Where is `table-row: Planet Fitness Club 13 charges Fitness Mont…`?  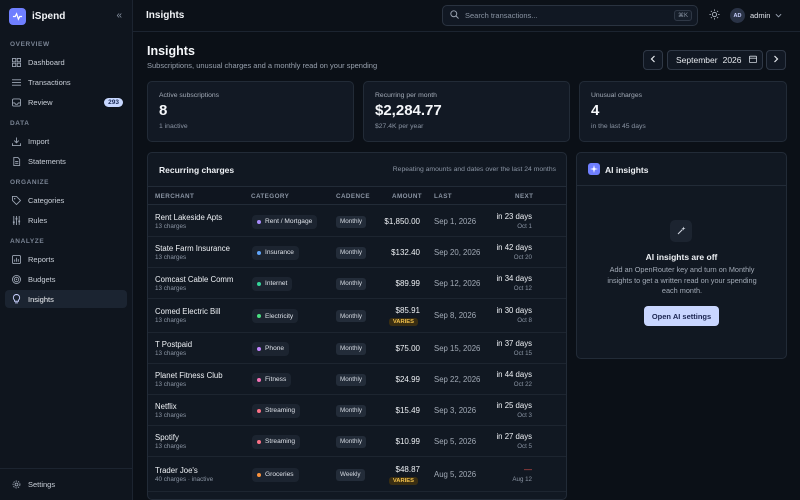 table-row: Planet Fitness Club 13 charges Fitness Mont… is located at coordinates (357, 379).